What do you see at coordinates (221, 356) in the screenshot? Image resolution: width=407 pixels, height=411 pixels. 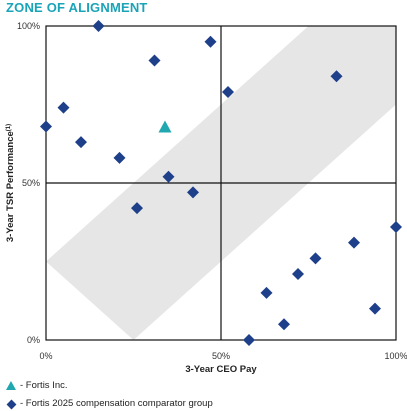 I see `x-tick-label: 50%` at bounding box center [221, 356].